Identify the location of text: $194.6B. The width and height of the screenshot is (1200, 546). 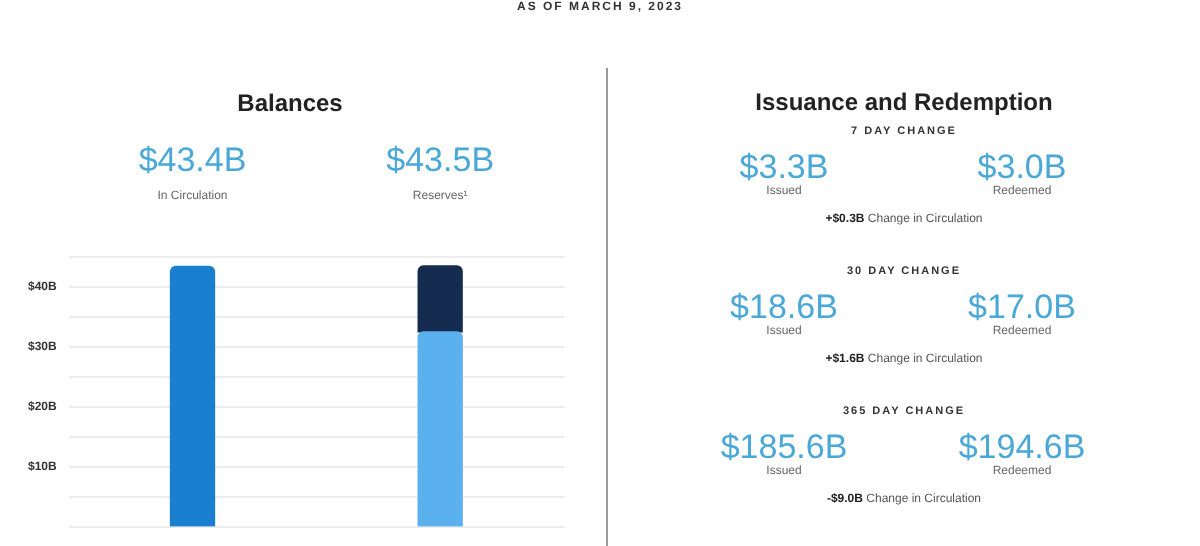
(1022, 447).